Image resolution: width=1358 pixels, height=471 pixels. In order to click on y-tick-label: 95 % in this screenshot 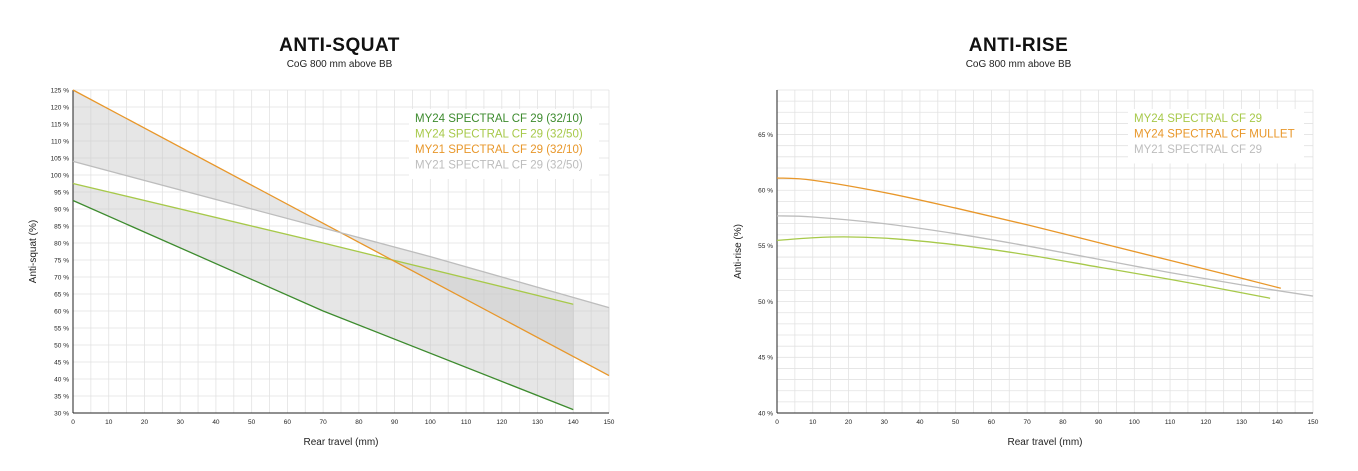, I will do `click(61, 192)`.